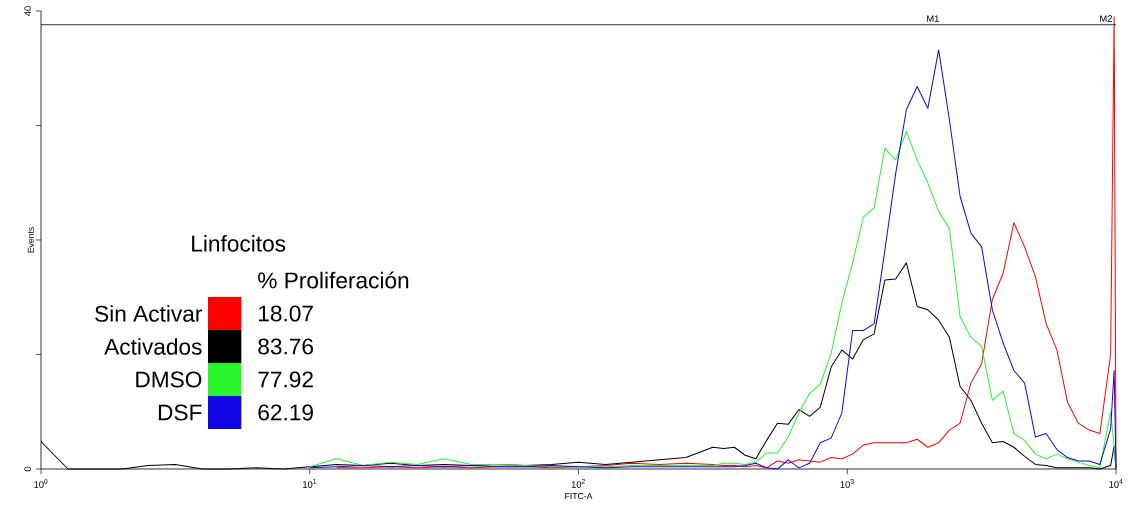 This screenshot has height=510, width=1130. What do you see at coordinates (1116, 483) in the screenshot?
I see `x-tick-label: 10$^{4}$` at bounding box center [1116, 483].